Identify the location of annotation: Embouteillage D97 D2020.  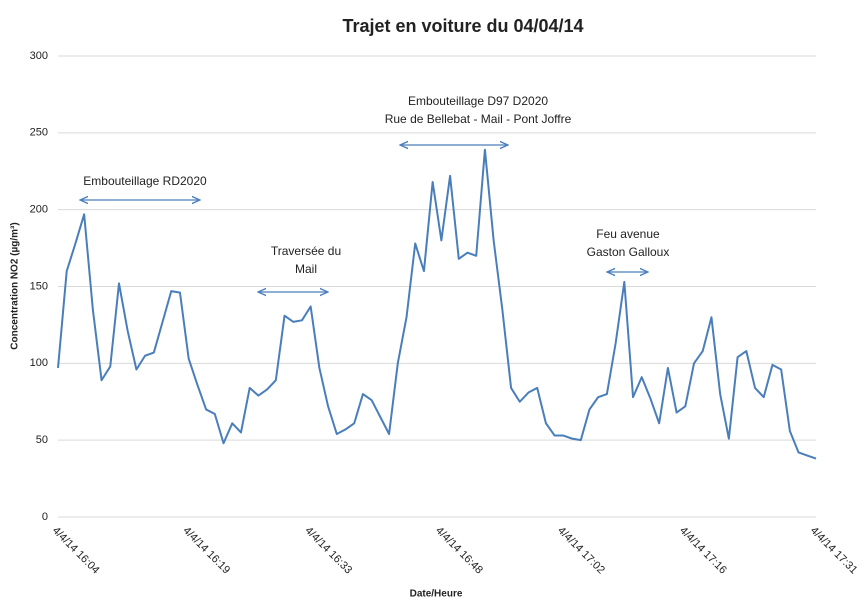
(478, 101).